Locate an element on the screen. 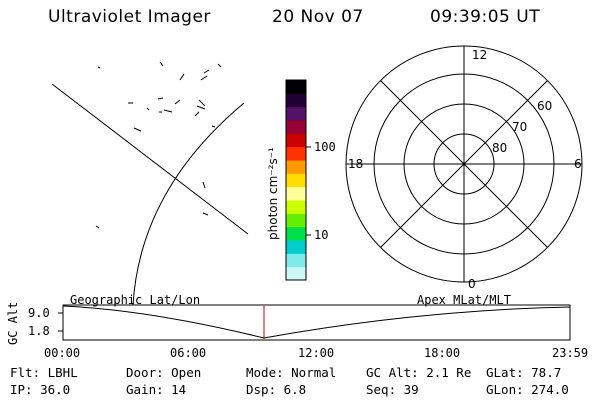 The image size is (600, 400). status-door: Door: Open is located at coordinates (164, 372).